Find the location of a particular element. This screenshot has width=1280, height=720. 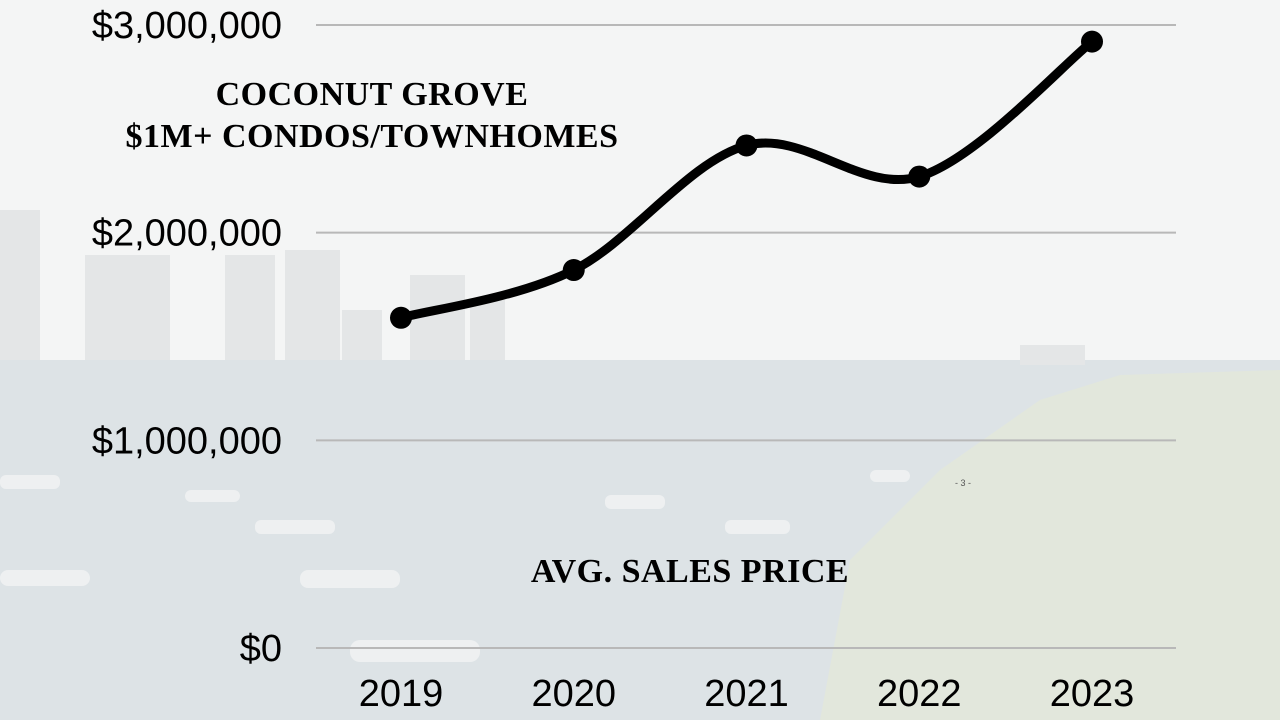

chart-title-line-2: $1M+ CONDOS/TOWNHOMES is located at coordinates (372, 136).